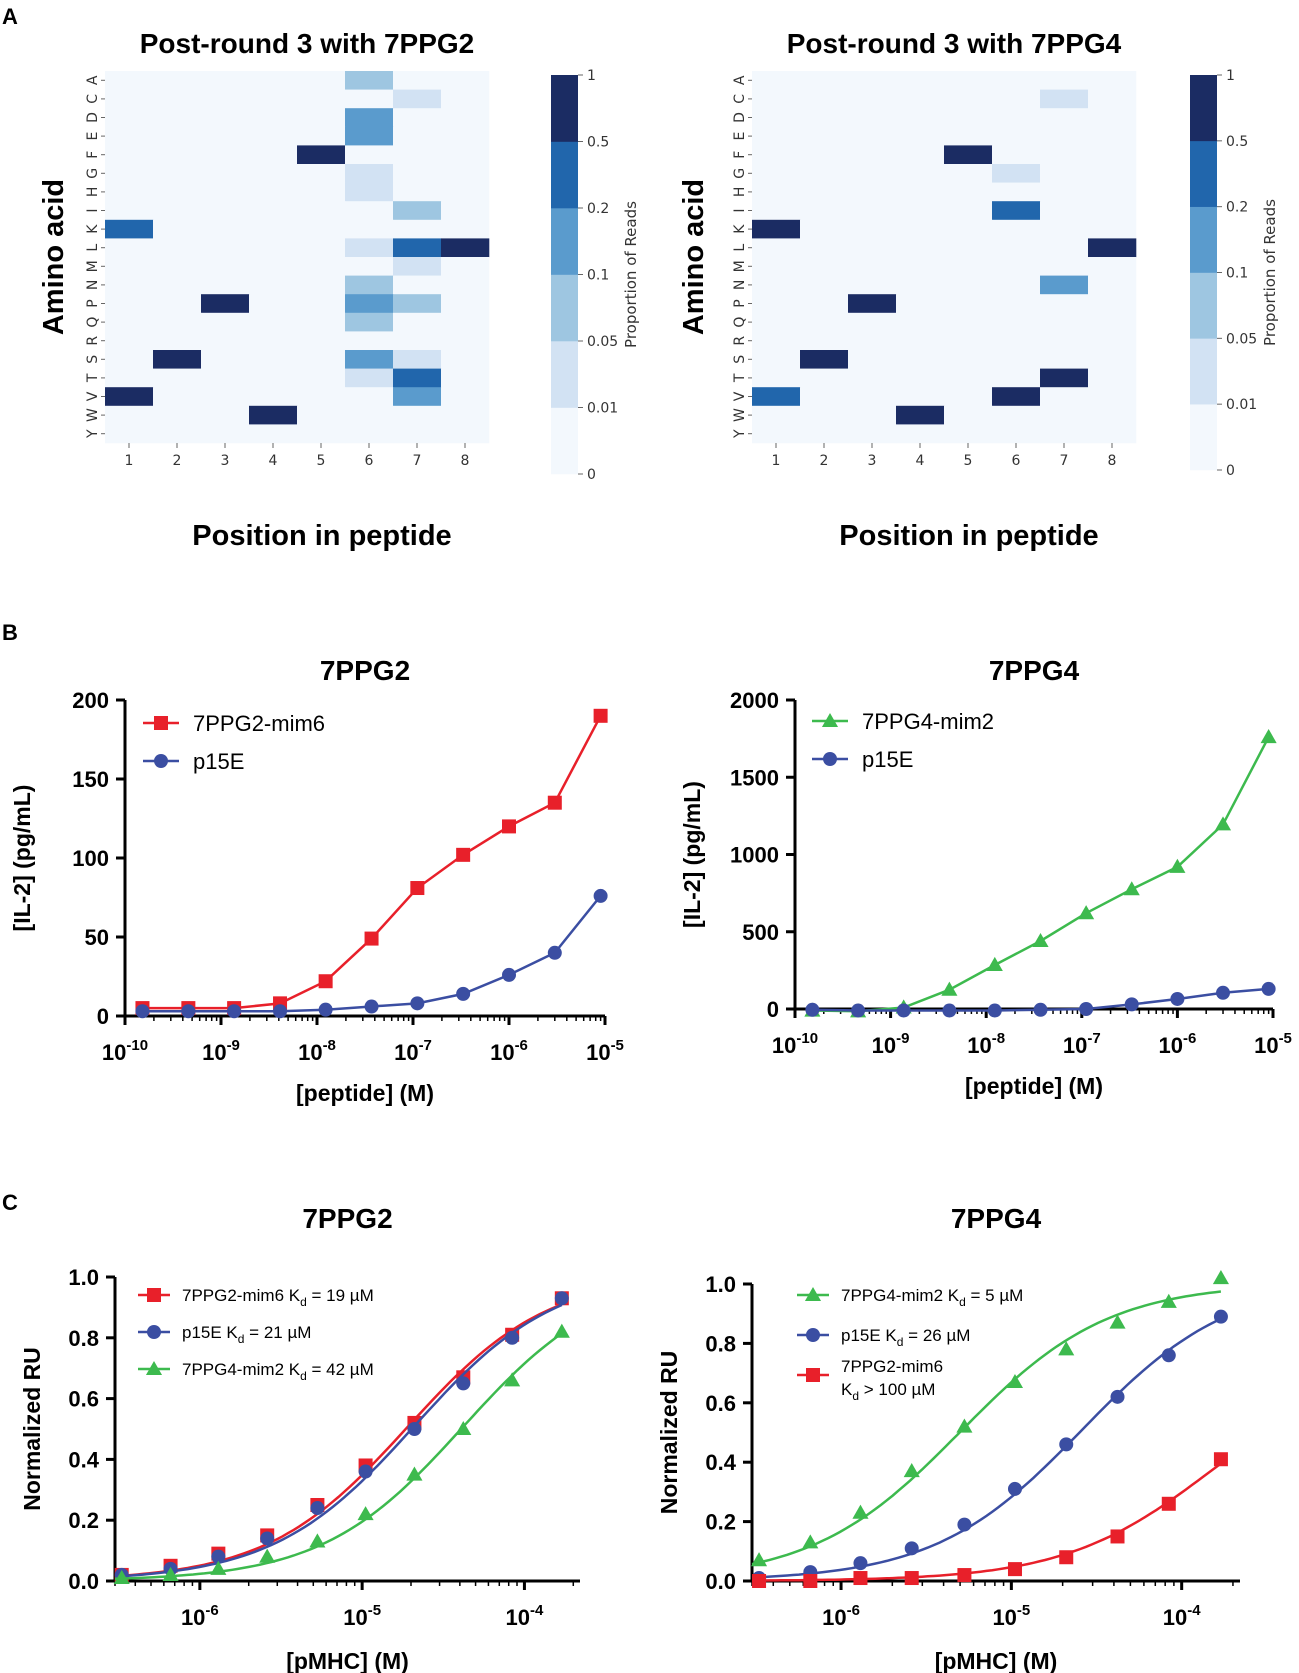 This screenshot has height=1673, width=1299. What do you see at coordinates (905, 1337) in the screenshot?
I see `legend-label: p15E Kd = 26 µM` at bounding box center [905, 1337].